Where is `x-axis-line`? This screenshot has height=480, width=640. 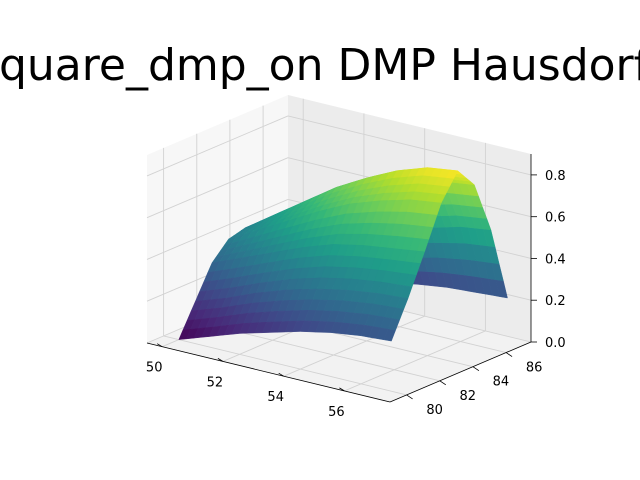
x-axis-line is located at coordinates (268, 372).